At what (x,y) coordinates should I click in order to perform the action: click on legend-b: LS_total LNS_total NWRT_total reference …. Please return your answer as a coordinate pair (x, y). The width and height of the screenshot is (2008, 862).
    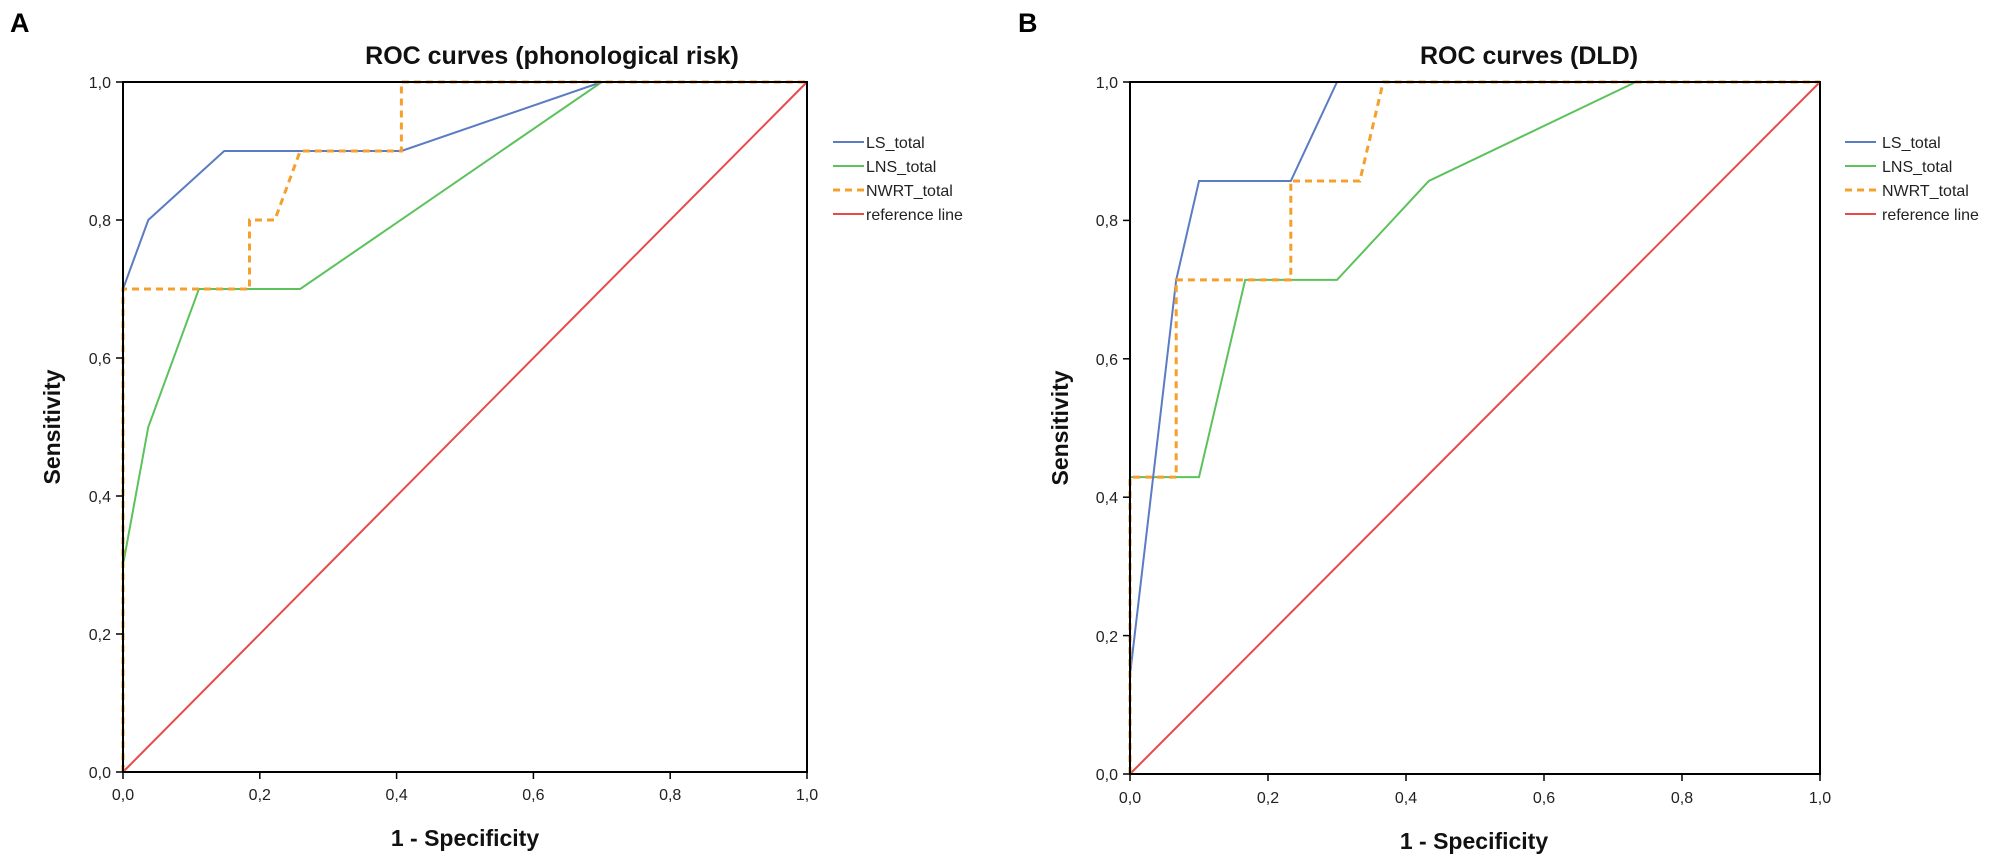
    Looking at the image, I should click on (1912, 179).